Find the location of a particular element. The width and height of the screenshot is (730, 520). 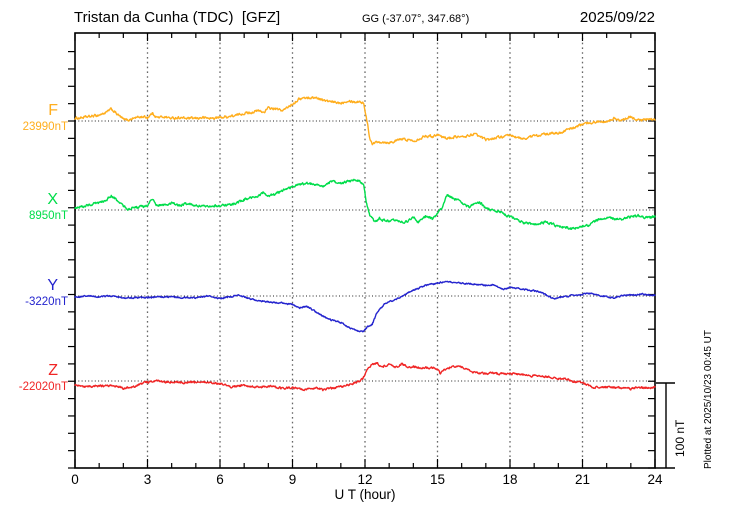

observation-date: 2025/09/22 is located at coordinates (617, 17).